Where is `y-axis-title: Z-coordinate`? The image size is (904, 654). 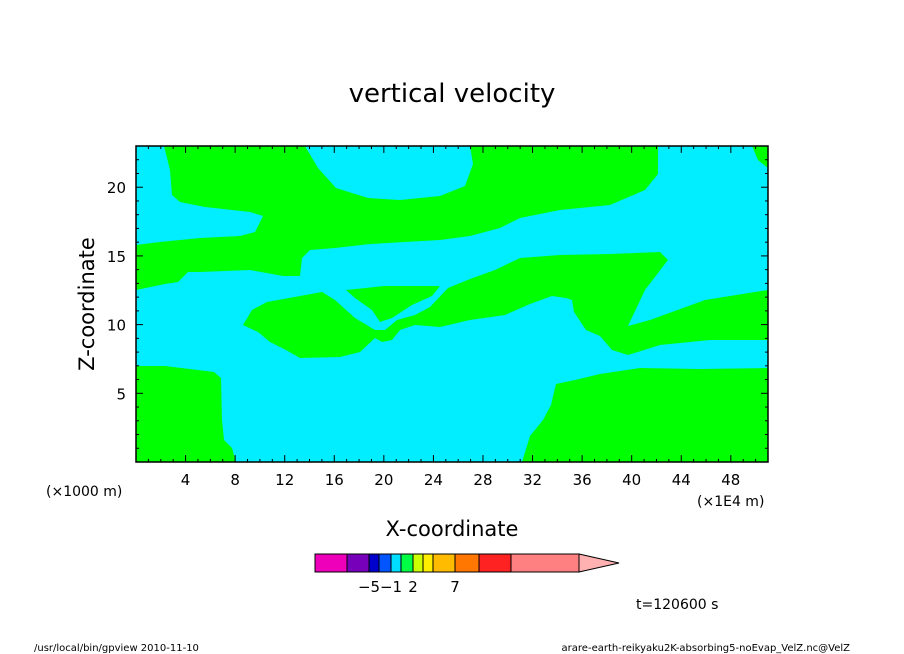
y-axis-title: Z-coordinate is located at coordinates (87, 304).